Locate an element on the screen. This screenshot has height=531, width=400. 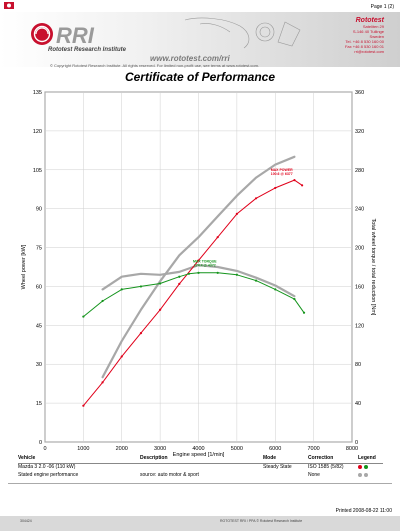
header-banner is located at coordinates (200, 39).